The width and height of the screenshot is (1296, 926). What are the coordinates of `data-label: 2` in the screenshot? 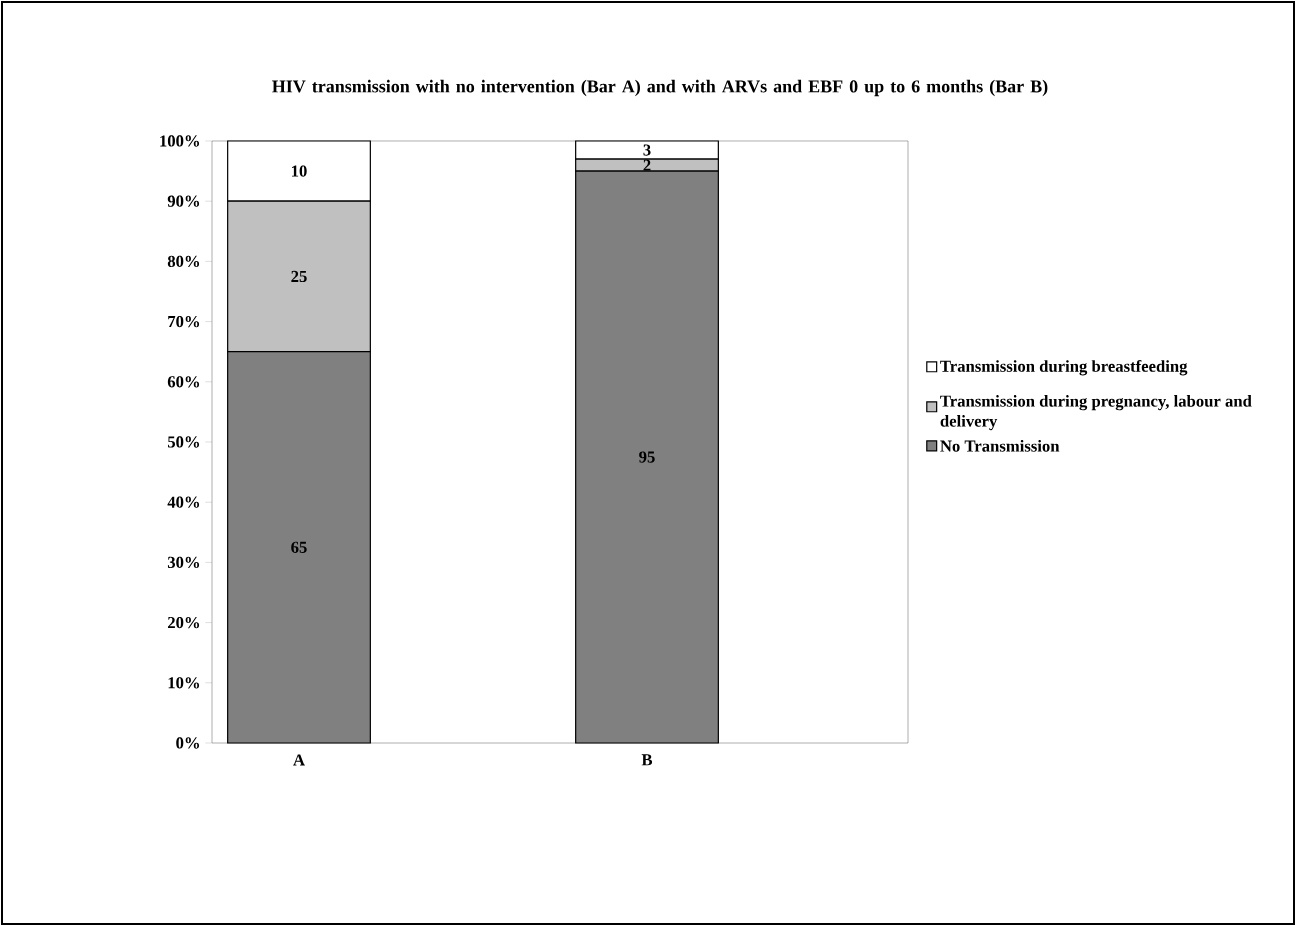 It's located at (647, 165).